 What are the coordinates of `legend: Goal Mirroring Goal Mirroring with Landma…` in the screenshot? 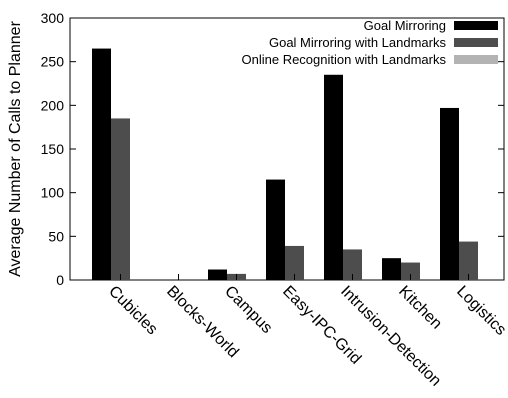 It's located at (370, 42).